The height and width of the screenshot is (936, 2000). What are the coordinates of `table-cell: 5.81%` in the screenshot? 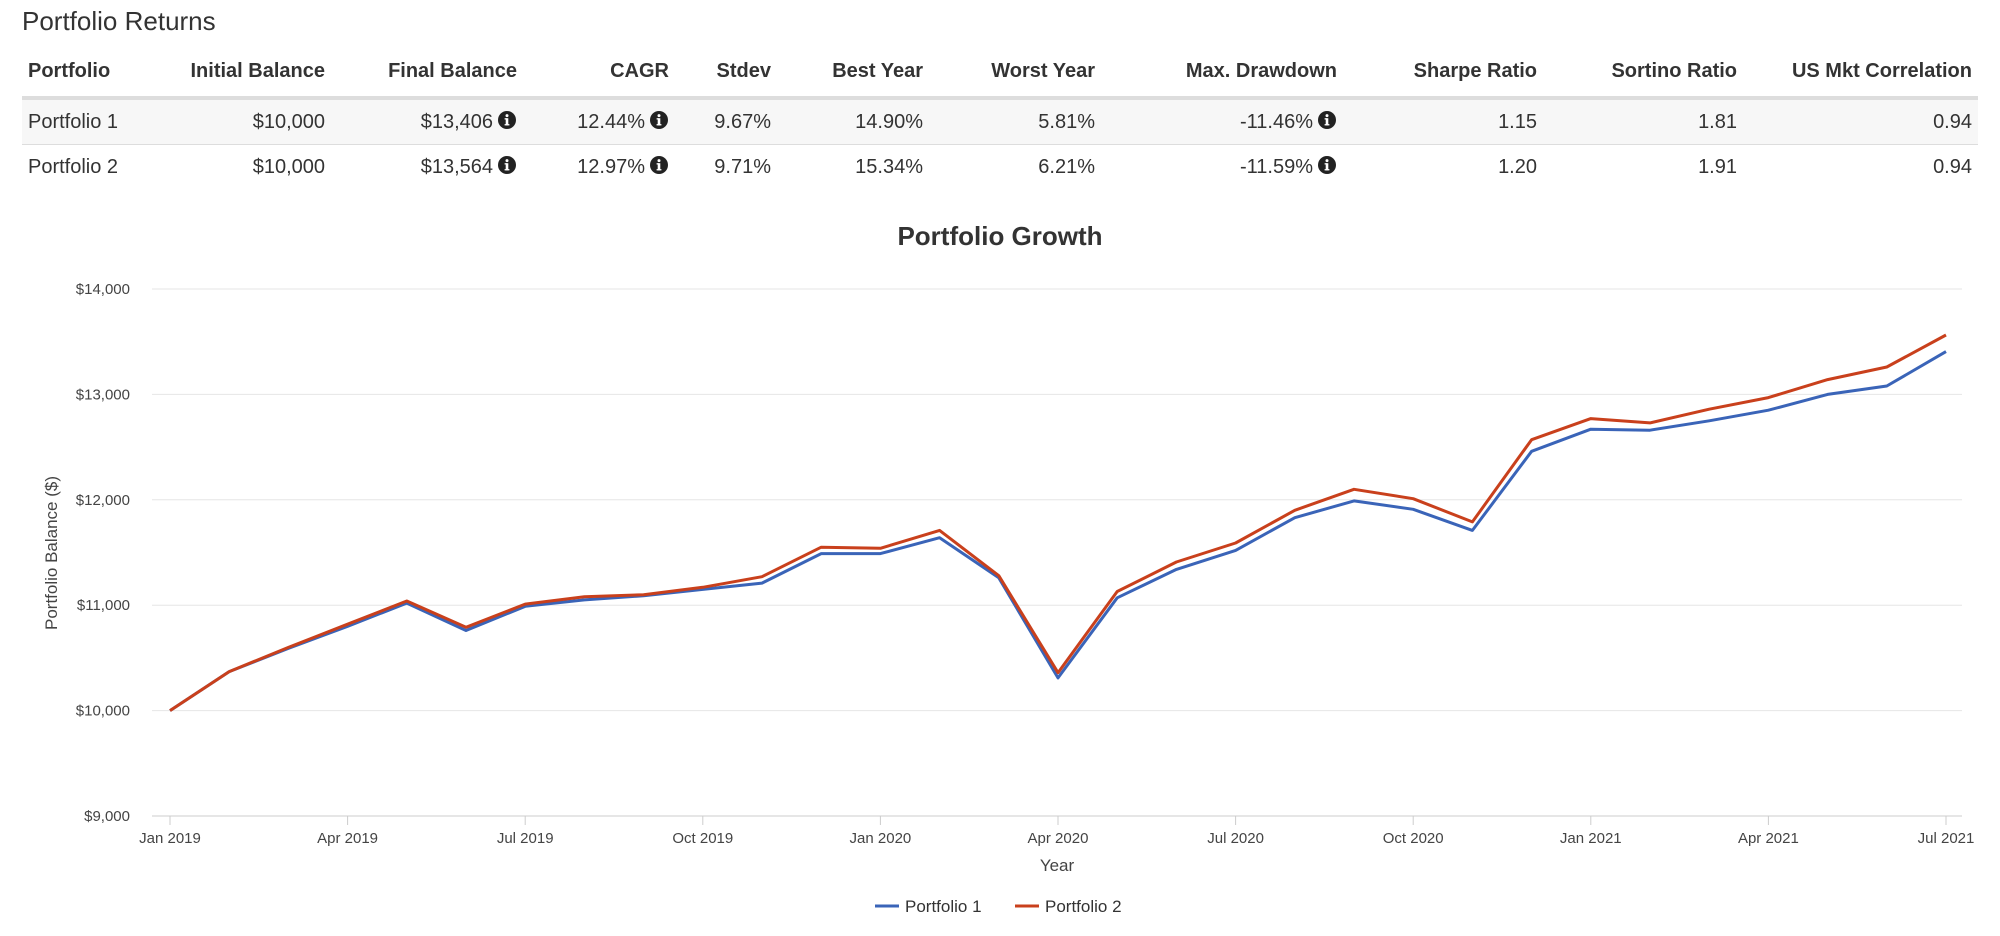 It's located at (1015, 121).